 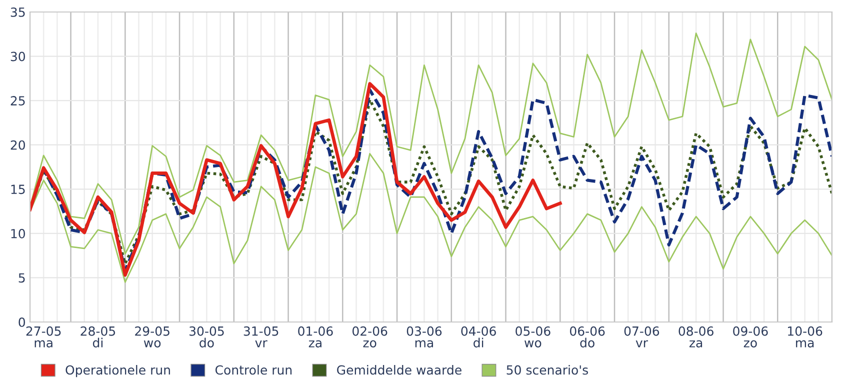 I want to click on y-tick-label: 20, so click(x=18, y=145).